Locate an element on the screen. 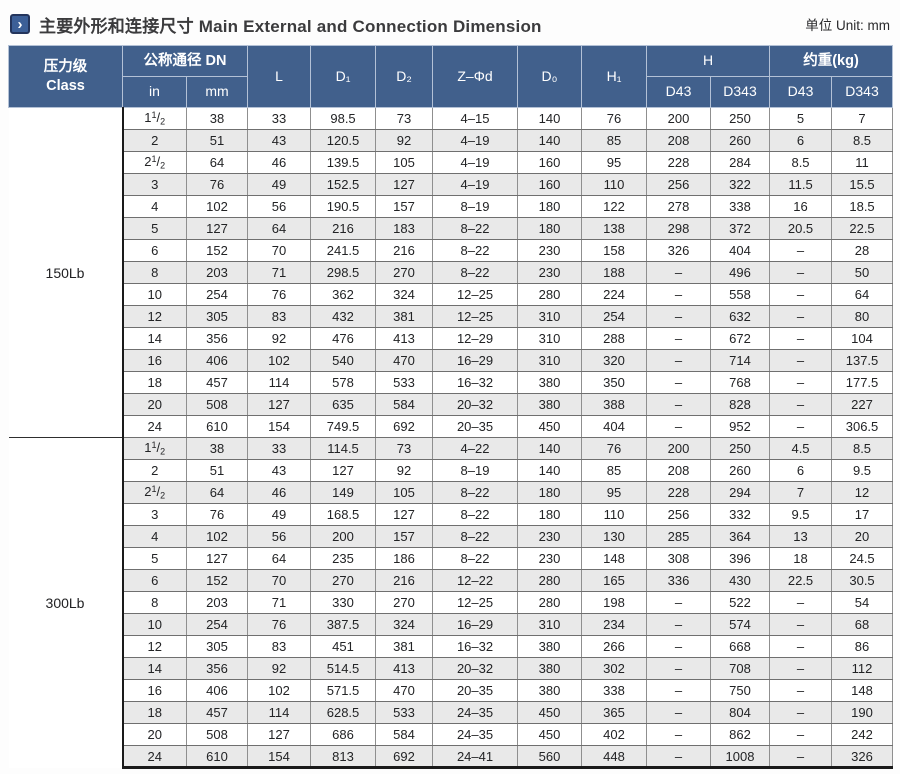 Image resolution: width=900 pixels, height=774 pixels. header-class: 压力级 Class is located at coordinates (65, 76).